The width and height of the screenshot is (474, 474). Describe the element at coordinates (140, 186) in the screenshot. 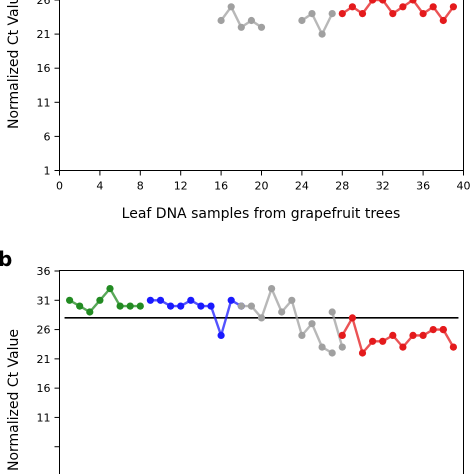

I see `panel-a-xtick-label: 8` at that location.